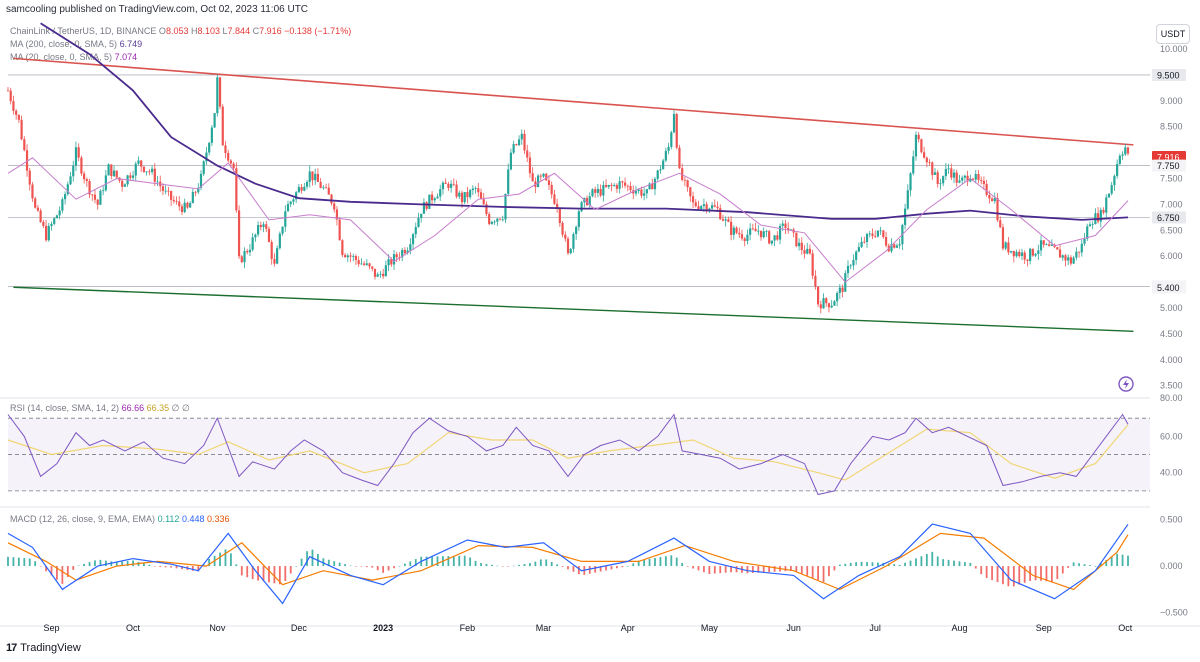 The width and height of the screenshot is (1200, 662). Describe the element at coordinates (1168, 288) in the screenshot. I see `price-tag-label: 5.400` at that location.